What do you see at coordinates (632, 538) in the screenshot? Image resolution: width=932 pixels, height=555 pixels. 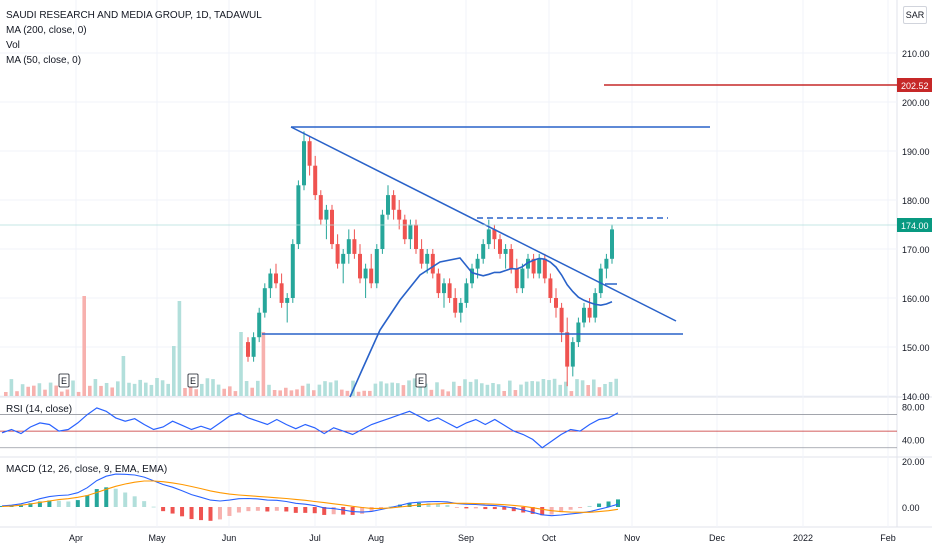 I see `time-tick-label: Nov` at bounding box center [632, 538].